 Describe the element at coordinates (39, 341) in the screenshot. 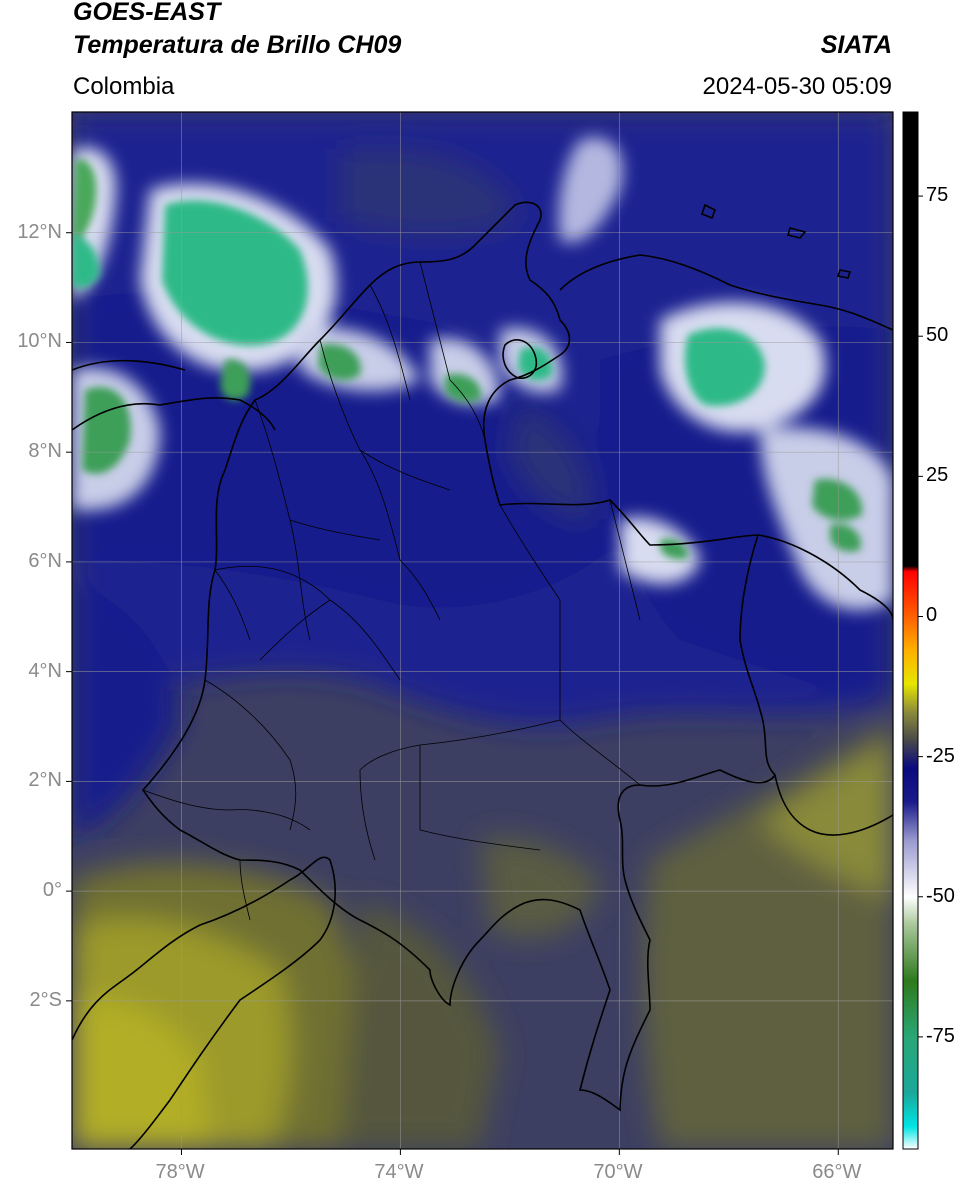

I see `lat-tick-label: 10°N` at that location.